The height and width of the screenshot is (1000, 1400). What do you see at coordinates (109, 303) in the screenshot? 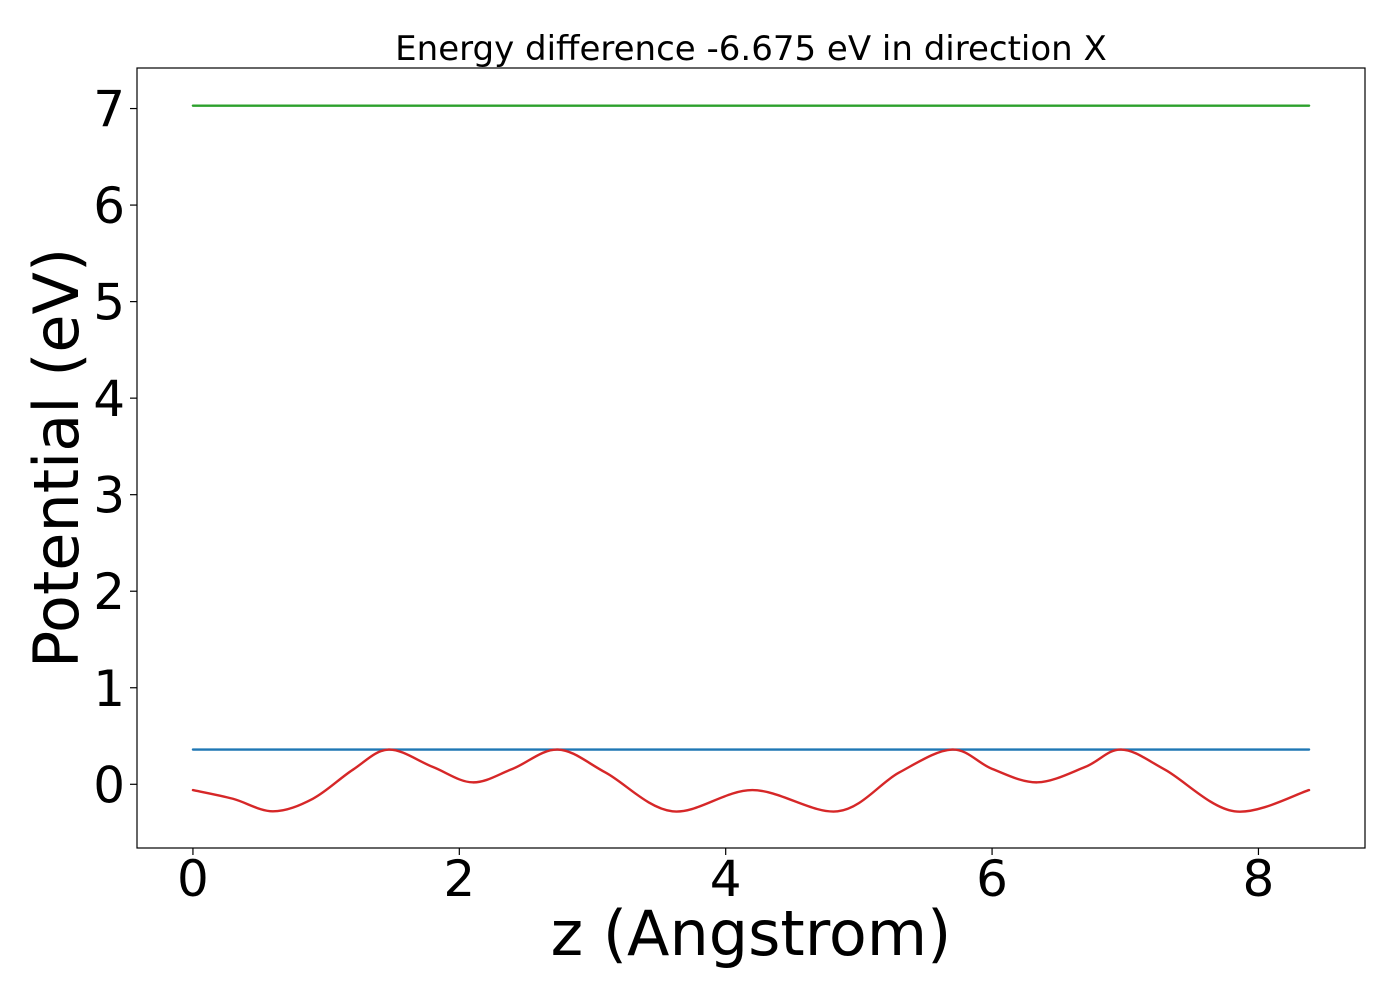
I see `y-tick-label: 5` at bounding box center [109, 303].